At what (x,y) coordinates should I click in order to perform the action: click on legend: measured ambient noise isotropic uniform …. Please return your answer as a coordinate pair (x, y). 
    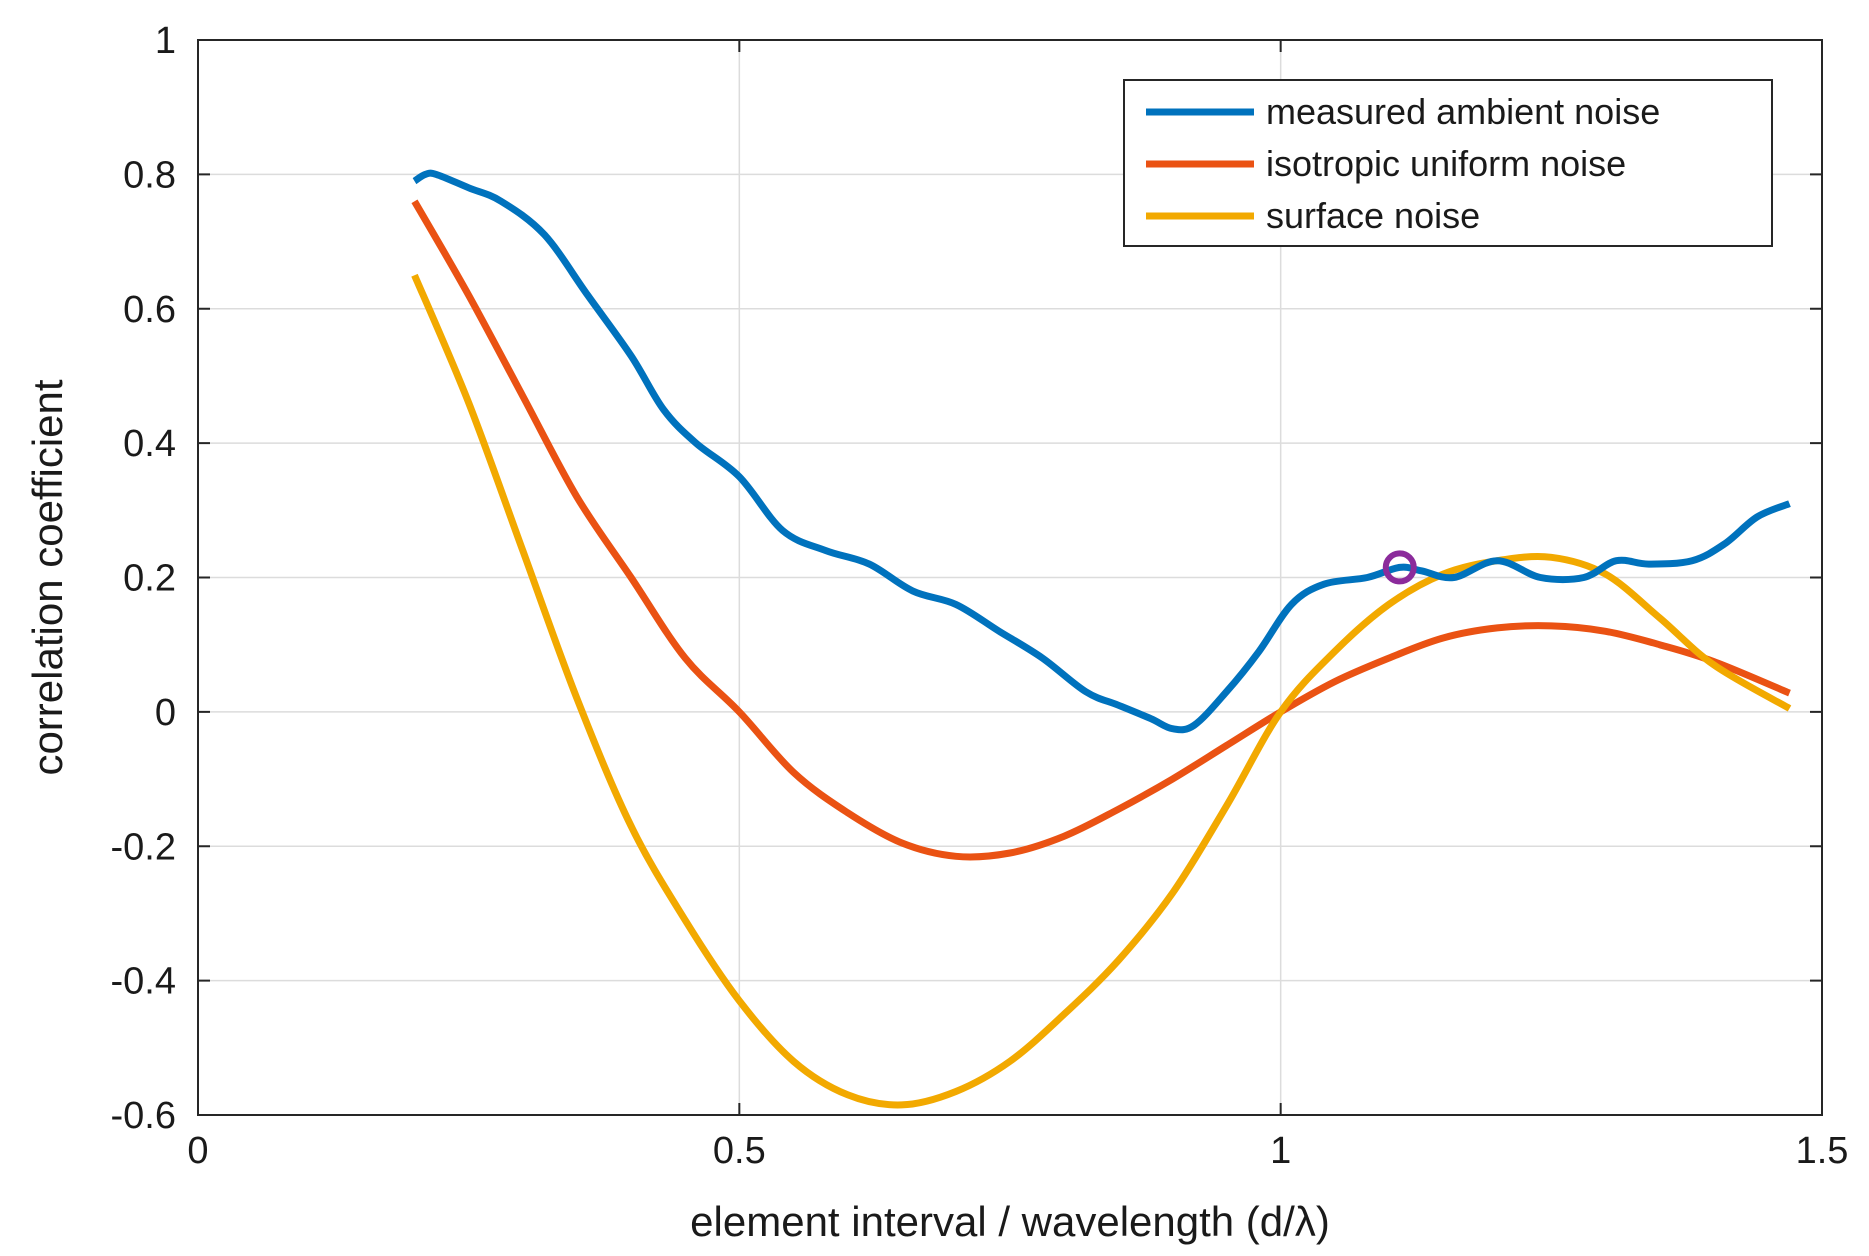
    Looking at the image, I should click on (1448, 163).